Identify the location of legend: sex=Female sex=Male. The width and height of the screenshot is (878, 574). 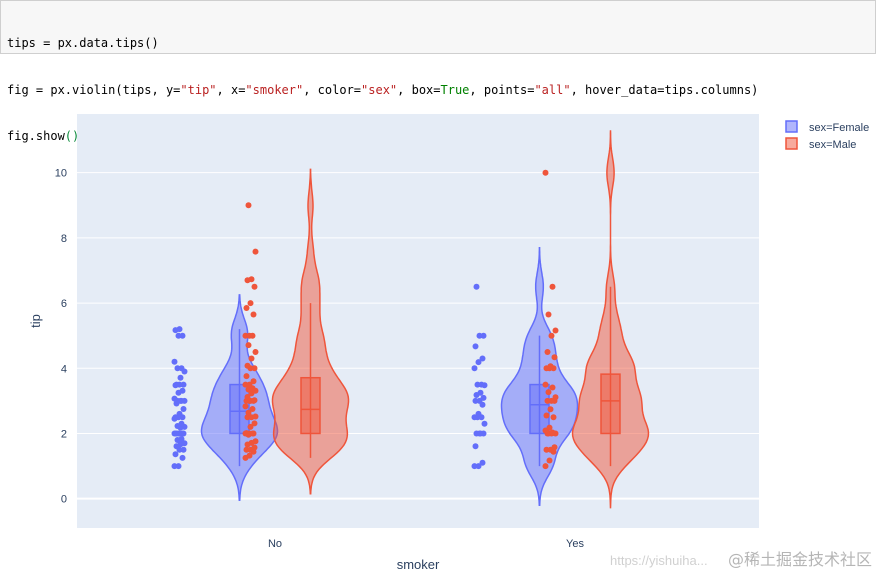
(827, 135).